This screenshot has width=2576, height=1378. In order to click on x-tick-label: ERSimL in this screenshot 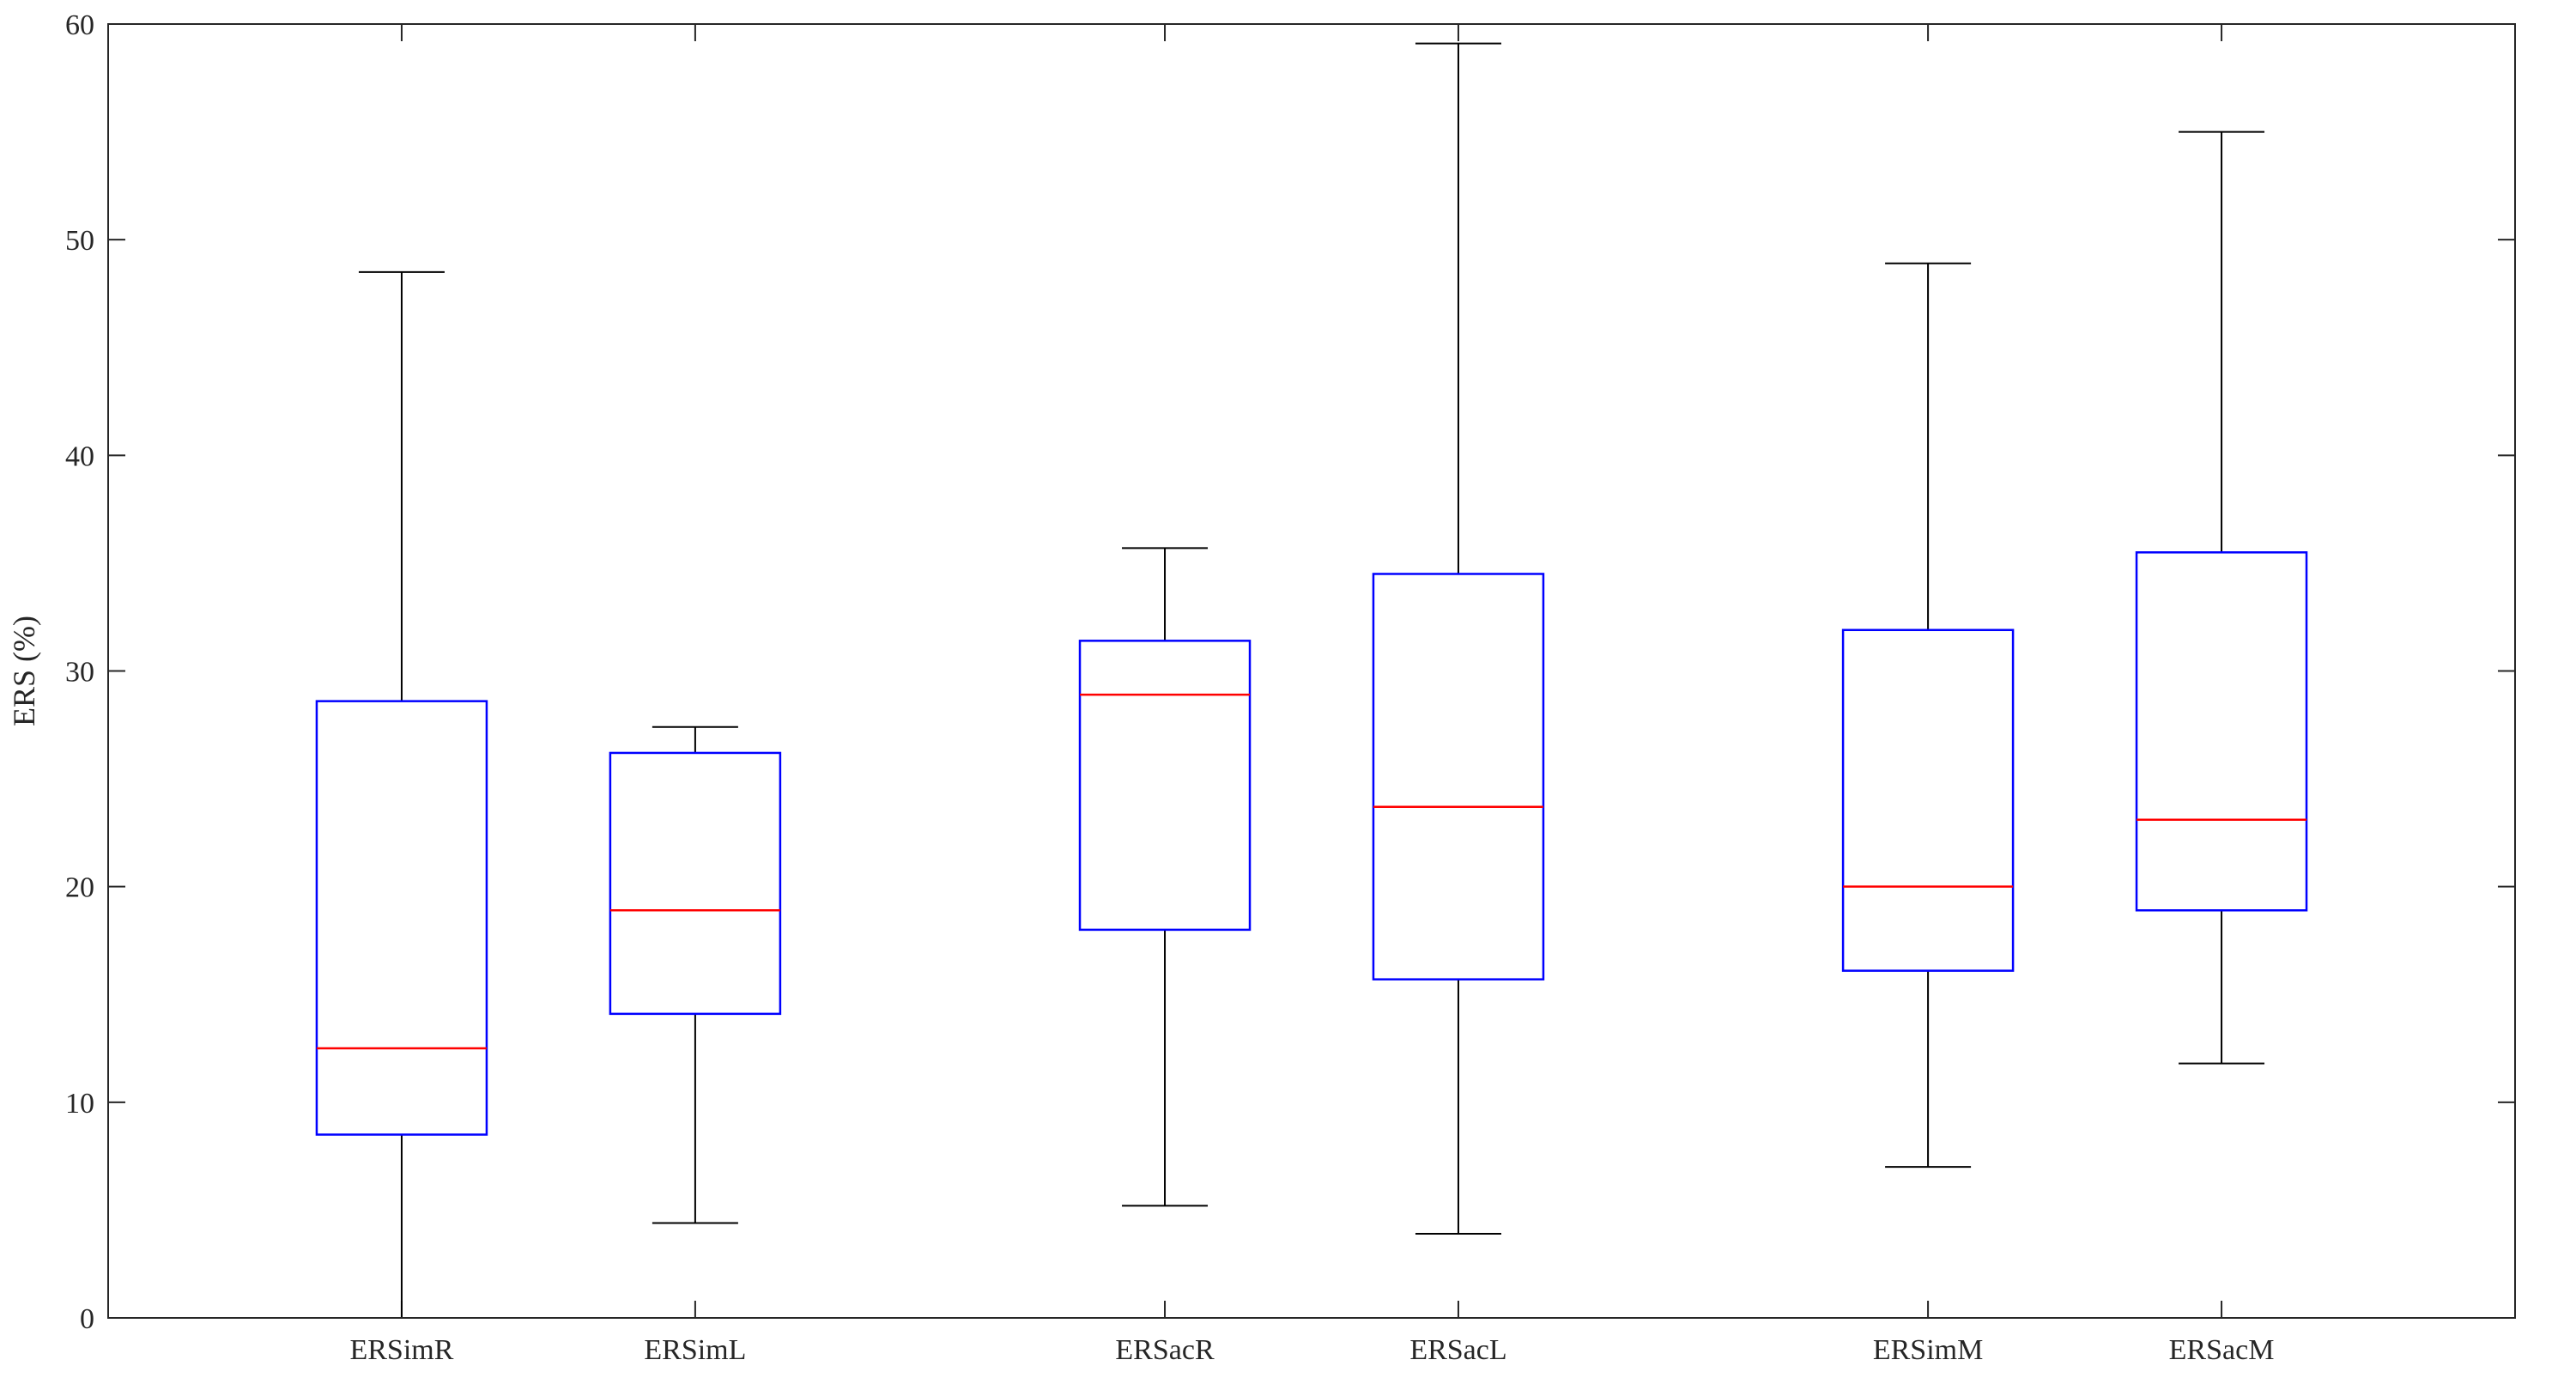, I will do `click(695, 1350)`.